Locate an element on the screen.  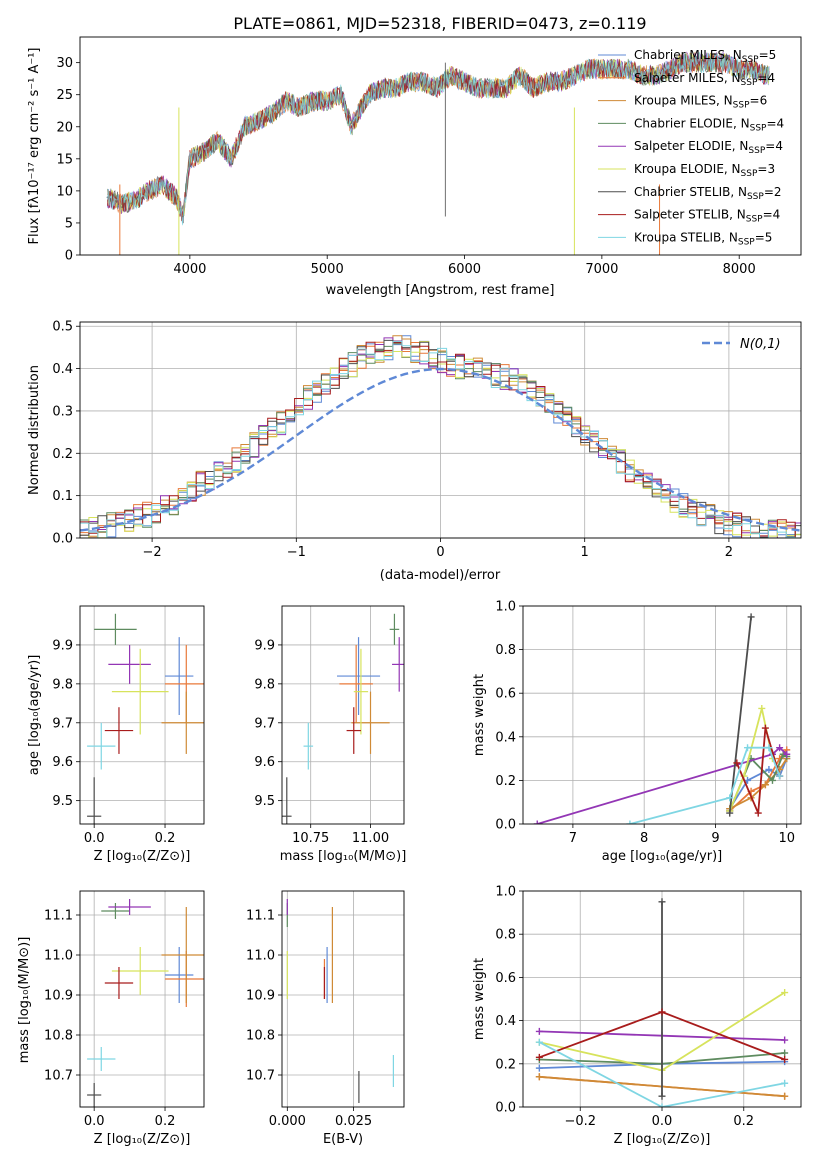
residuals-ytick-label: 0.5 is located at coordinates (62, 327).